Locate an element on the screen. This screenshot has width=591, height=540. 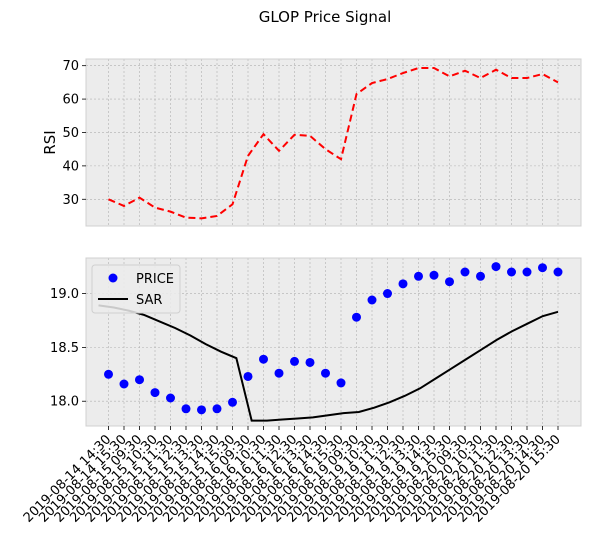
legend-sar-label: SAR is located at coordinates (149, 300).